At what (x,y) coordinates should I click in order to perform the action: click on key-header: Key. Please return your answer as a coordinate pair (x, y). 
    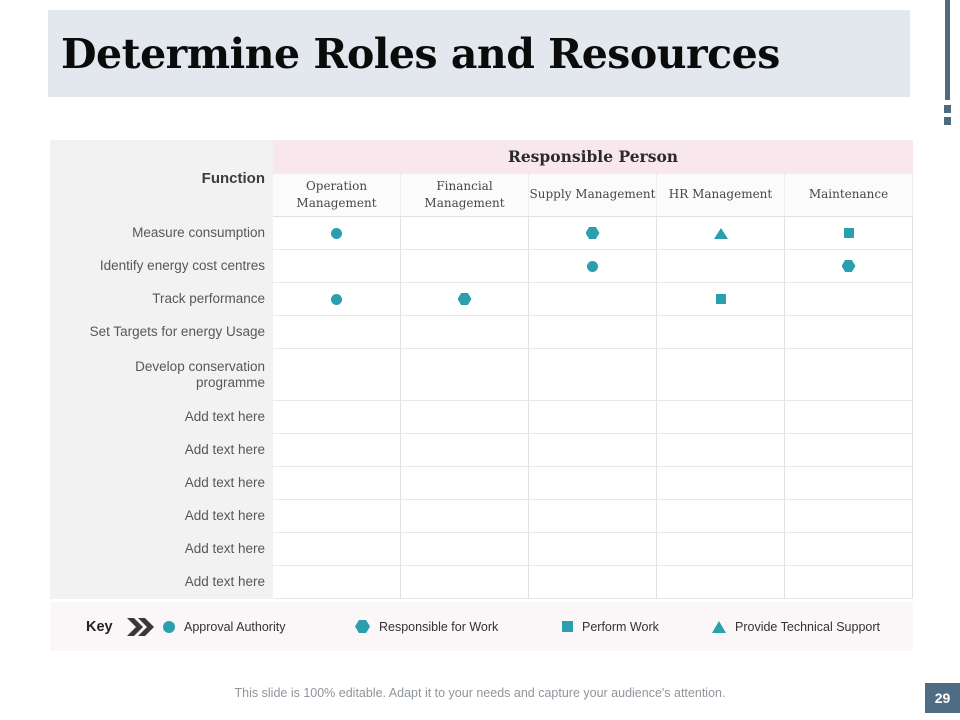
    Looking at the image, I should click on (120, 626).